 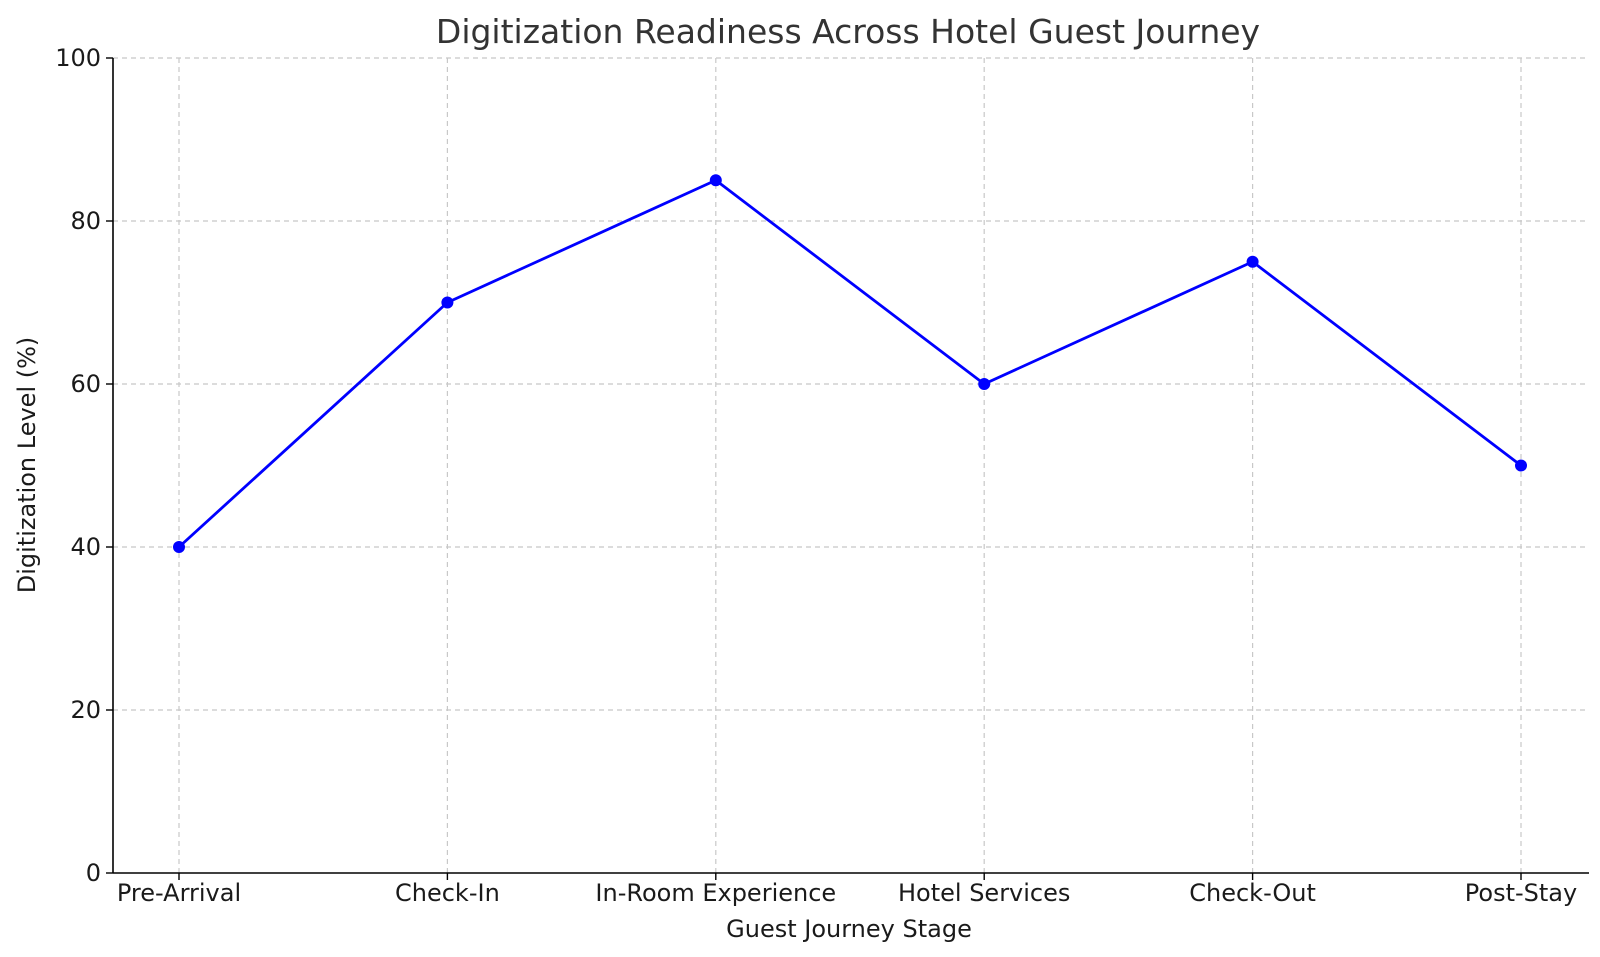 What do you see at coordinates (27, 465) in the screenshot?
I see `y-axis-label: Digitization Level (%)` at bounding box center [27, 465].